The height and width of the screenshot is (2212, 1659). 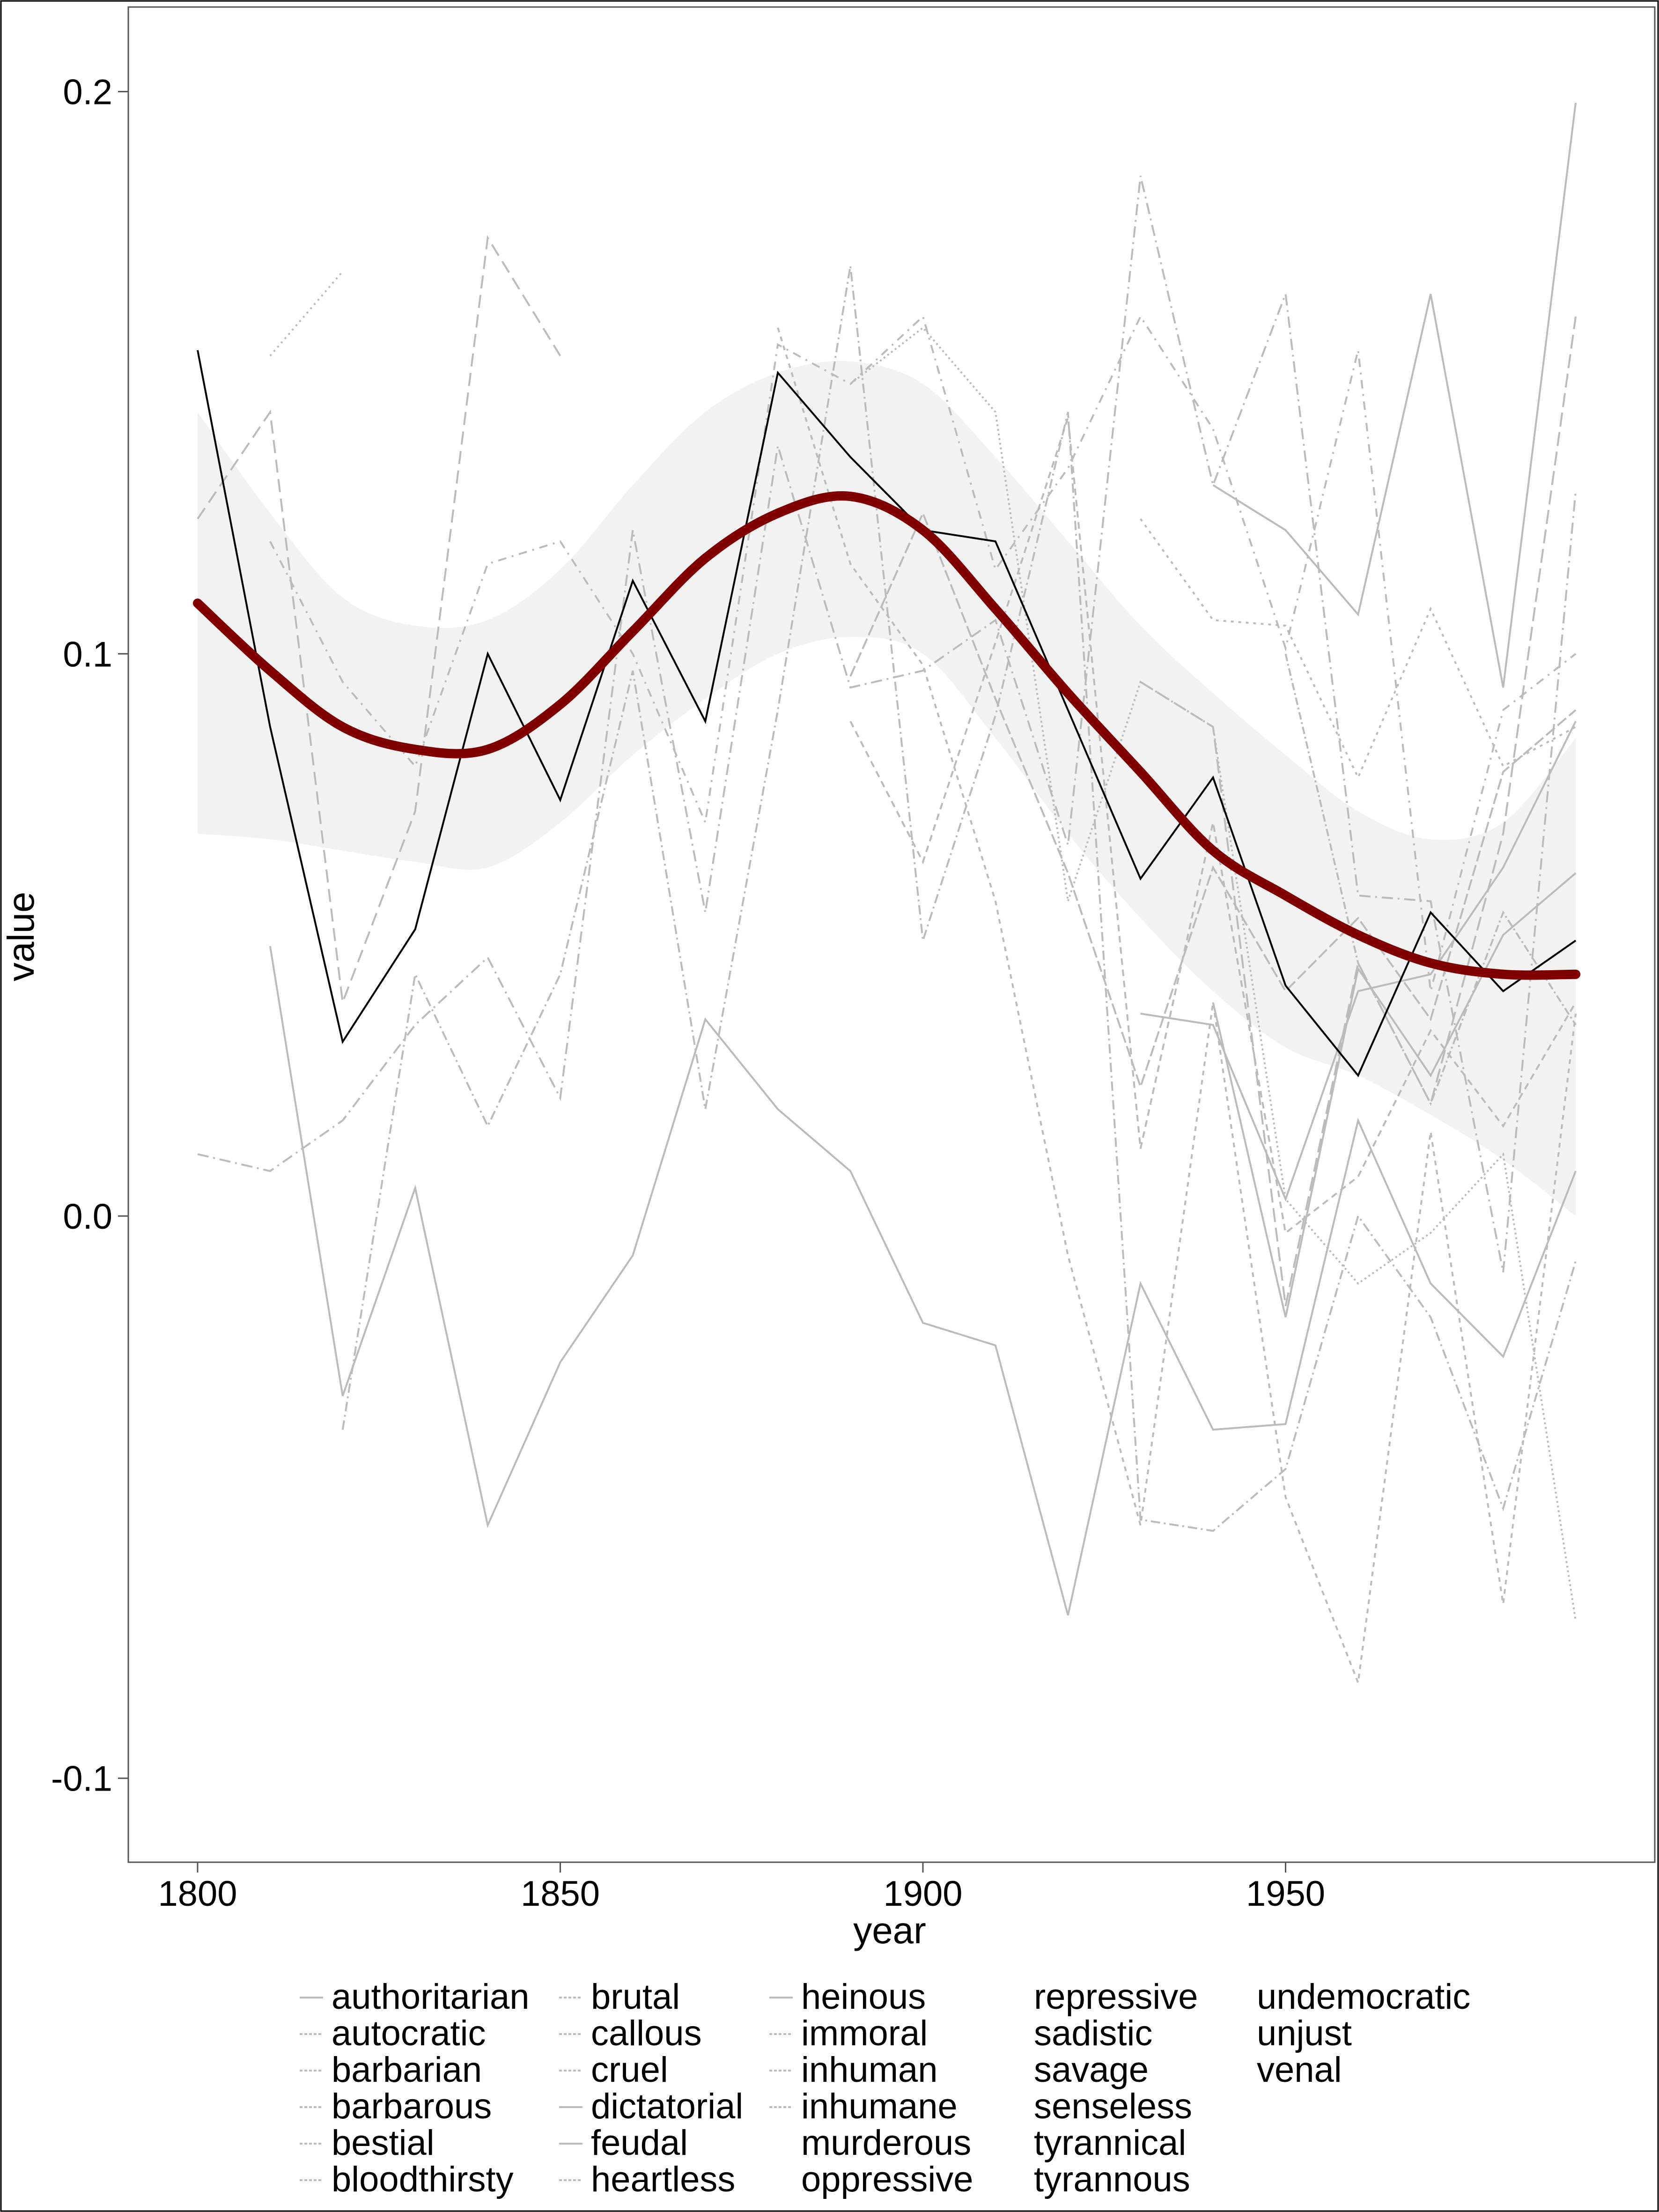 I want to click on legend-label-undemocratic: undemocratic, so click(x=1363, y=1997).